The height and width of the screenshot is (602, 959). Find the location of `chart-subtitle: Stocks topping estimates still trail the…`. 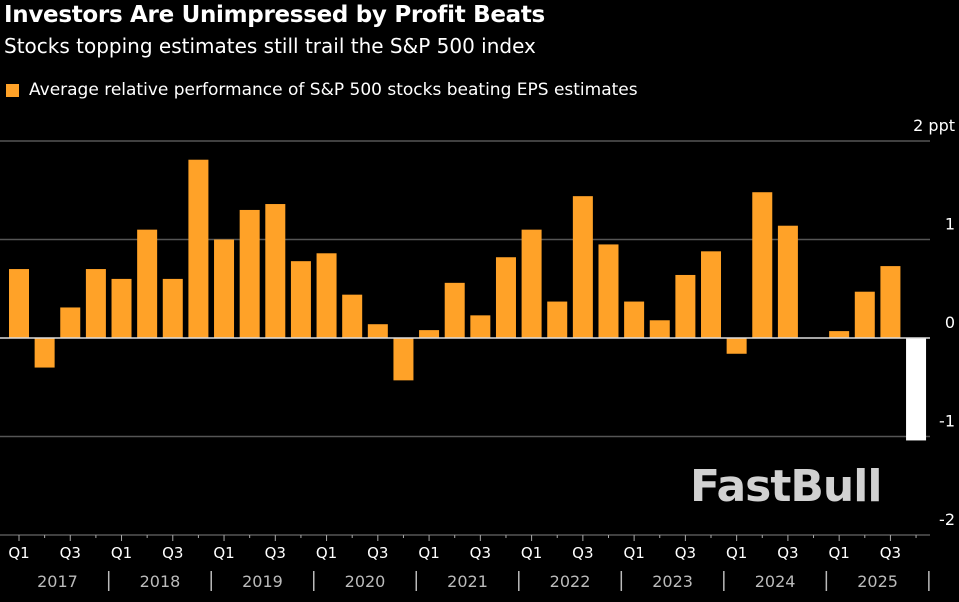

chart-subtitle: Stocks topping estimates still trail the… is located at coordinates (270, 46).